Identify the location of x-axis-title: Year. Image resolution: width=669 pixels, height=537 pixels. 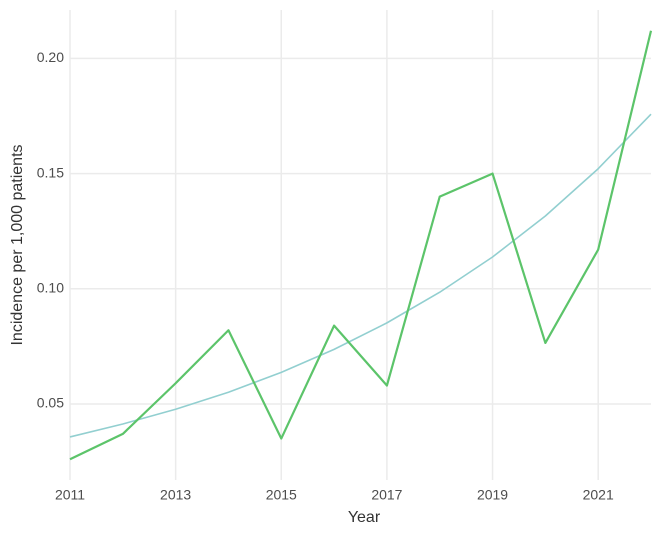
(364, 517).